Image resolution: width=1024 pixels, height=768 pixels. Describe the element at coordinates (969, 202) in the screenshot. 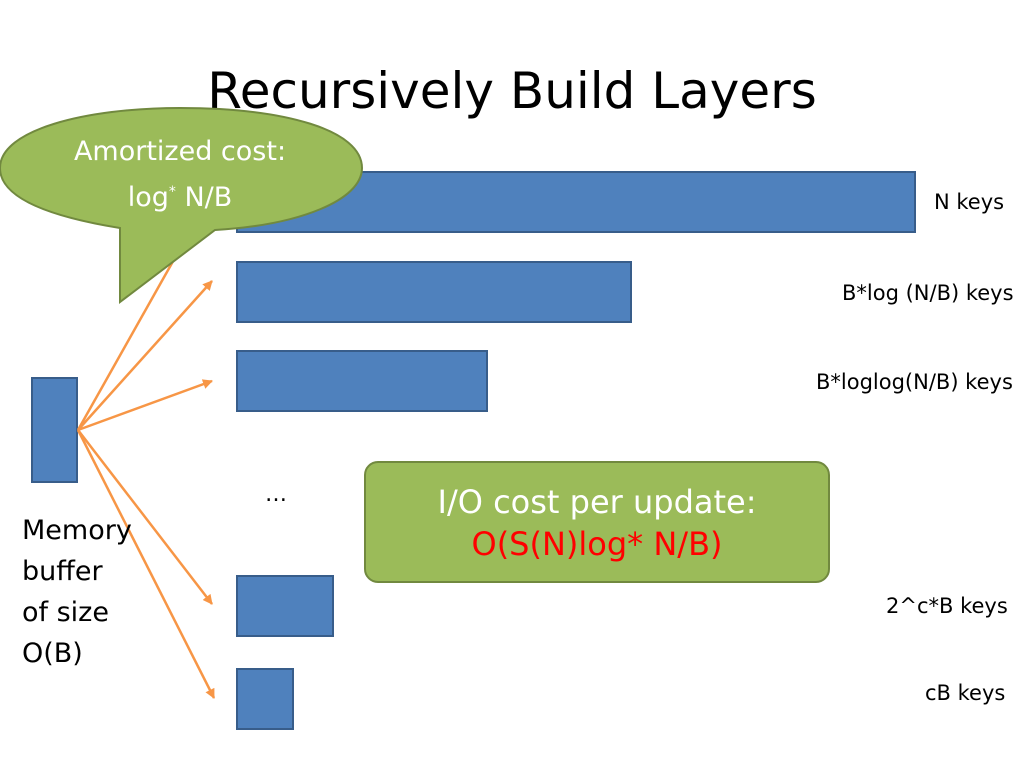

I see `layer-label-n: N keys` at that location.